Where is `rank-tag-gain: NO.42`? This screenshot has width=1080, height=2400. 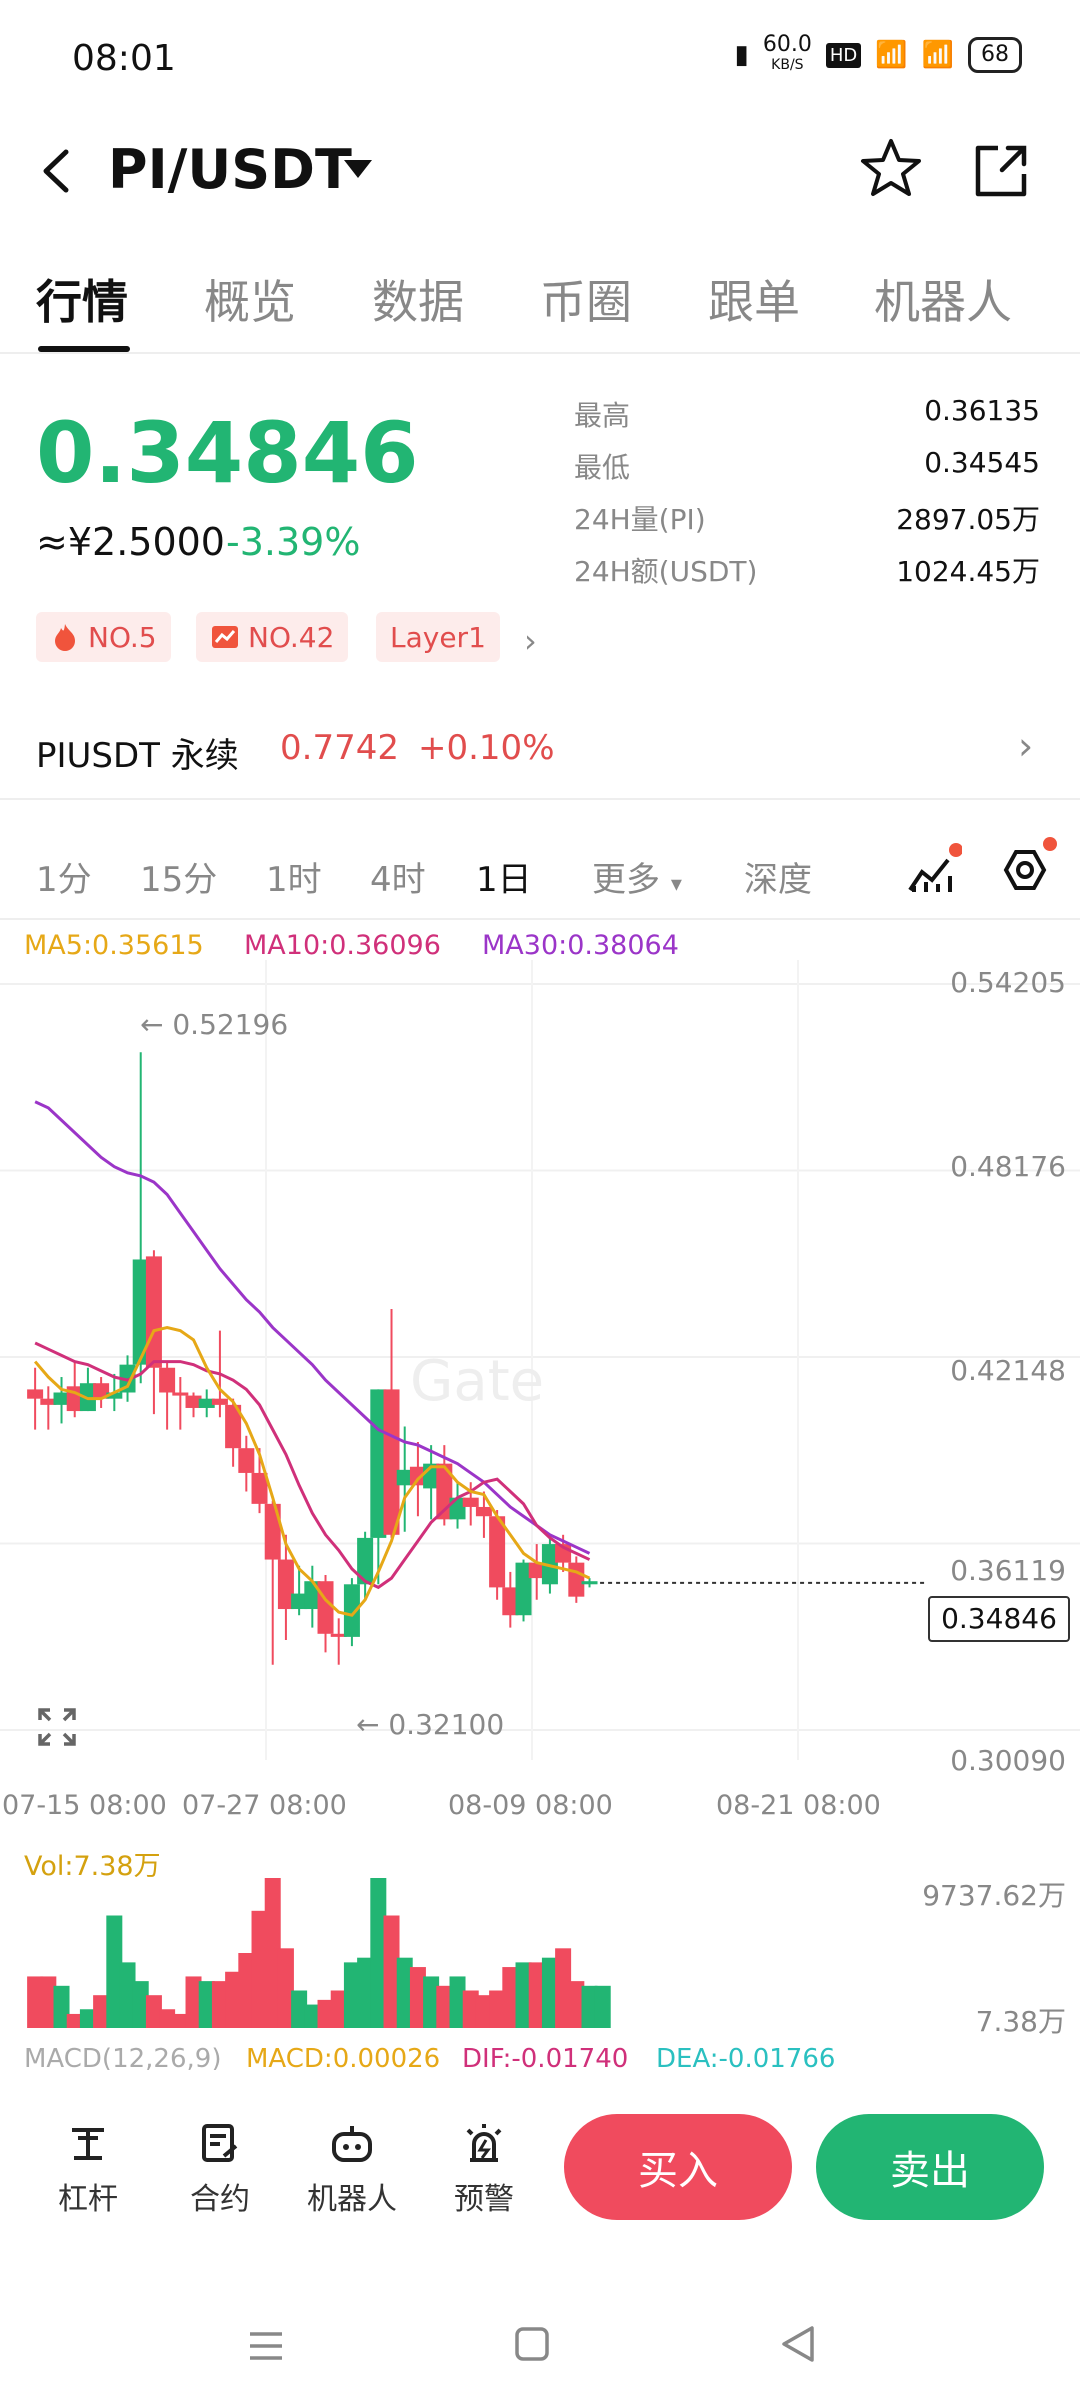
rank-tag-gain: NO.42 is located at coordinates (272, 637).